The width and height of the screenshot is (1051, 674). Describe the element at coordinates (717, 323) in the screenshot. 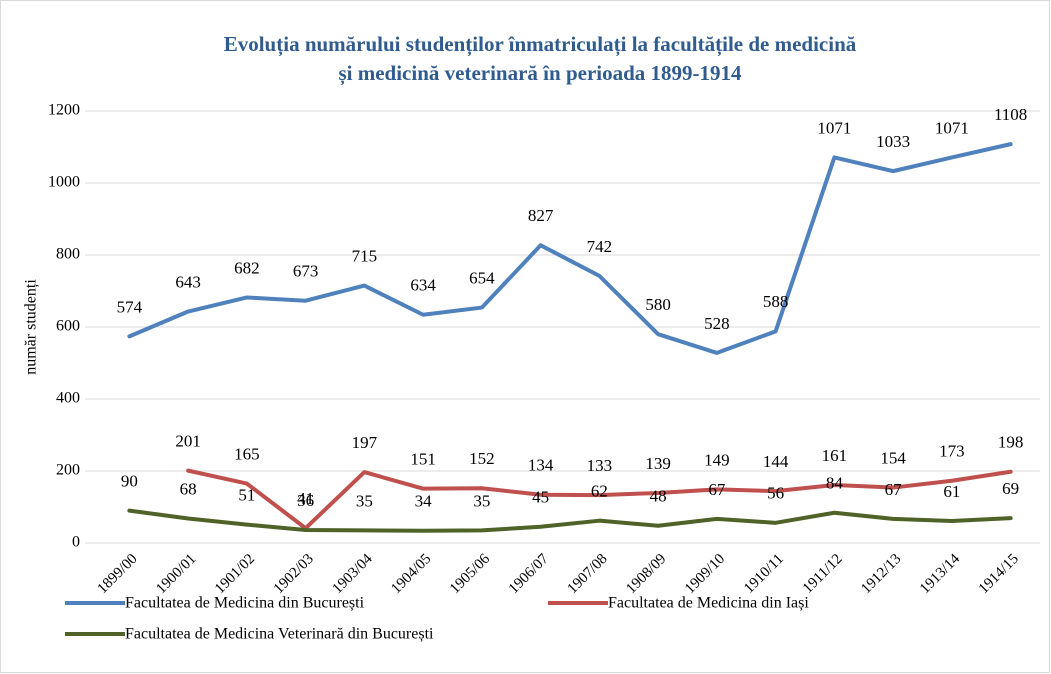

I see `data-label: 528` at that location.